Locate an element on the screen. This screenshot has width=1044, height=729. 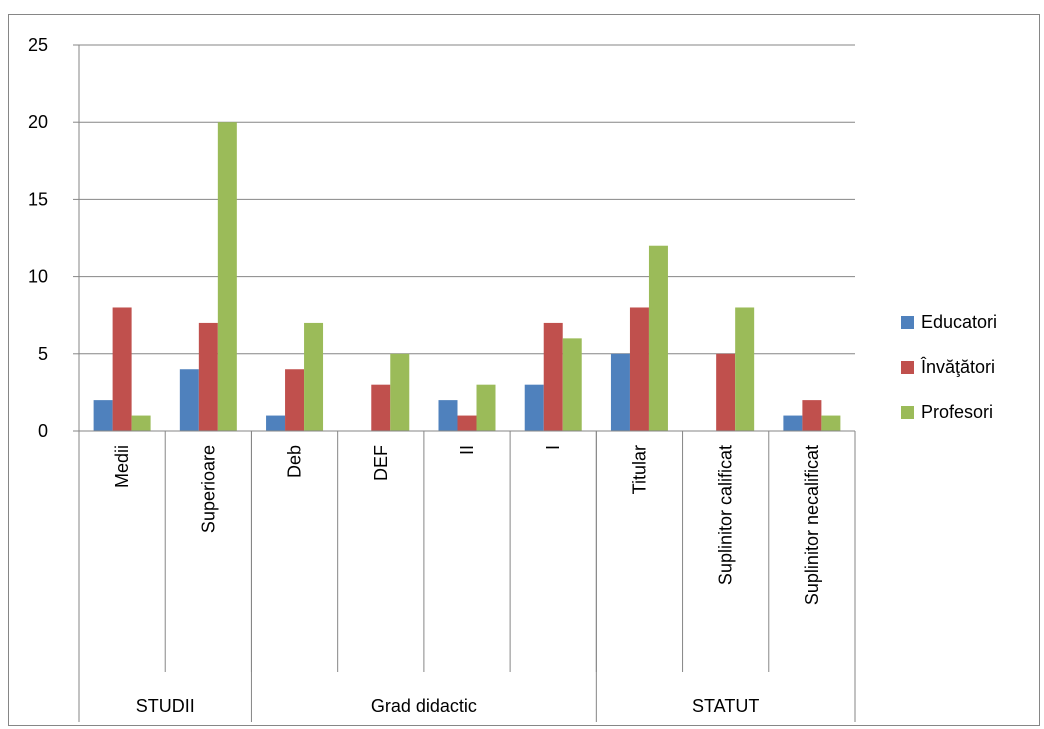
y-tick-label: 25 is located at coordinates (38, 45).